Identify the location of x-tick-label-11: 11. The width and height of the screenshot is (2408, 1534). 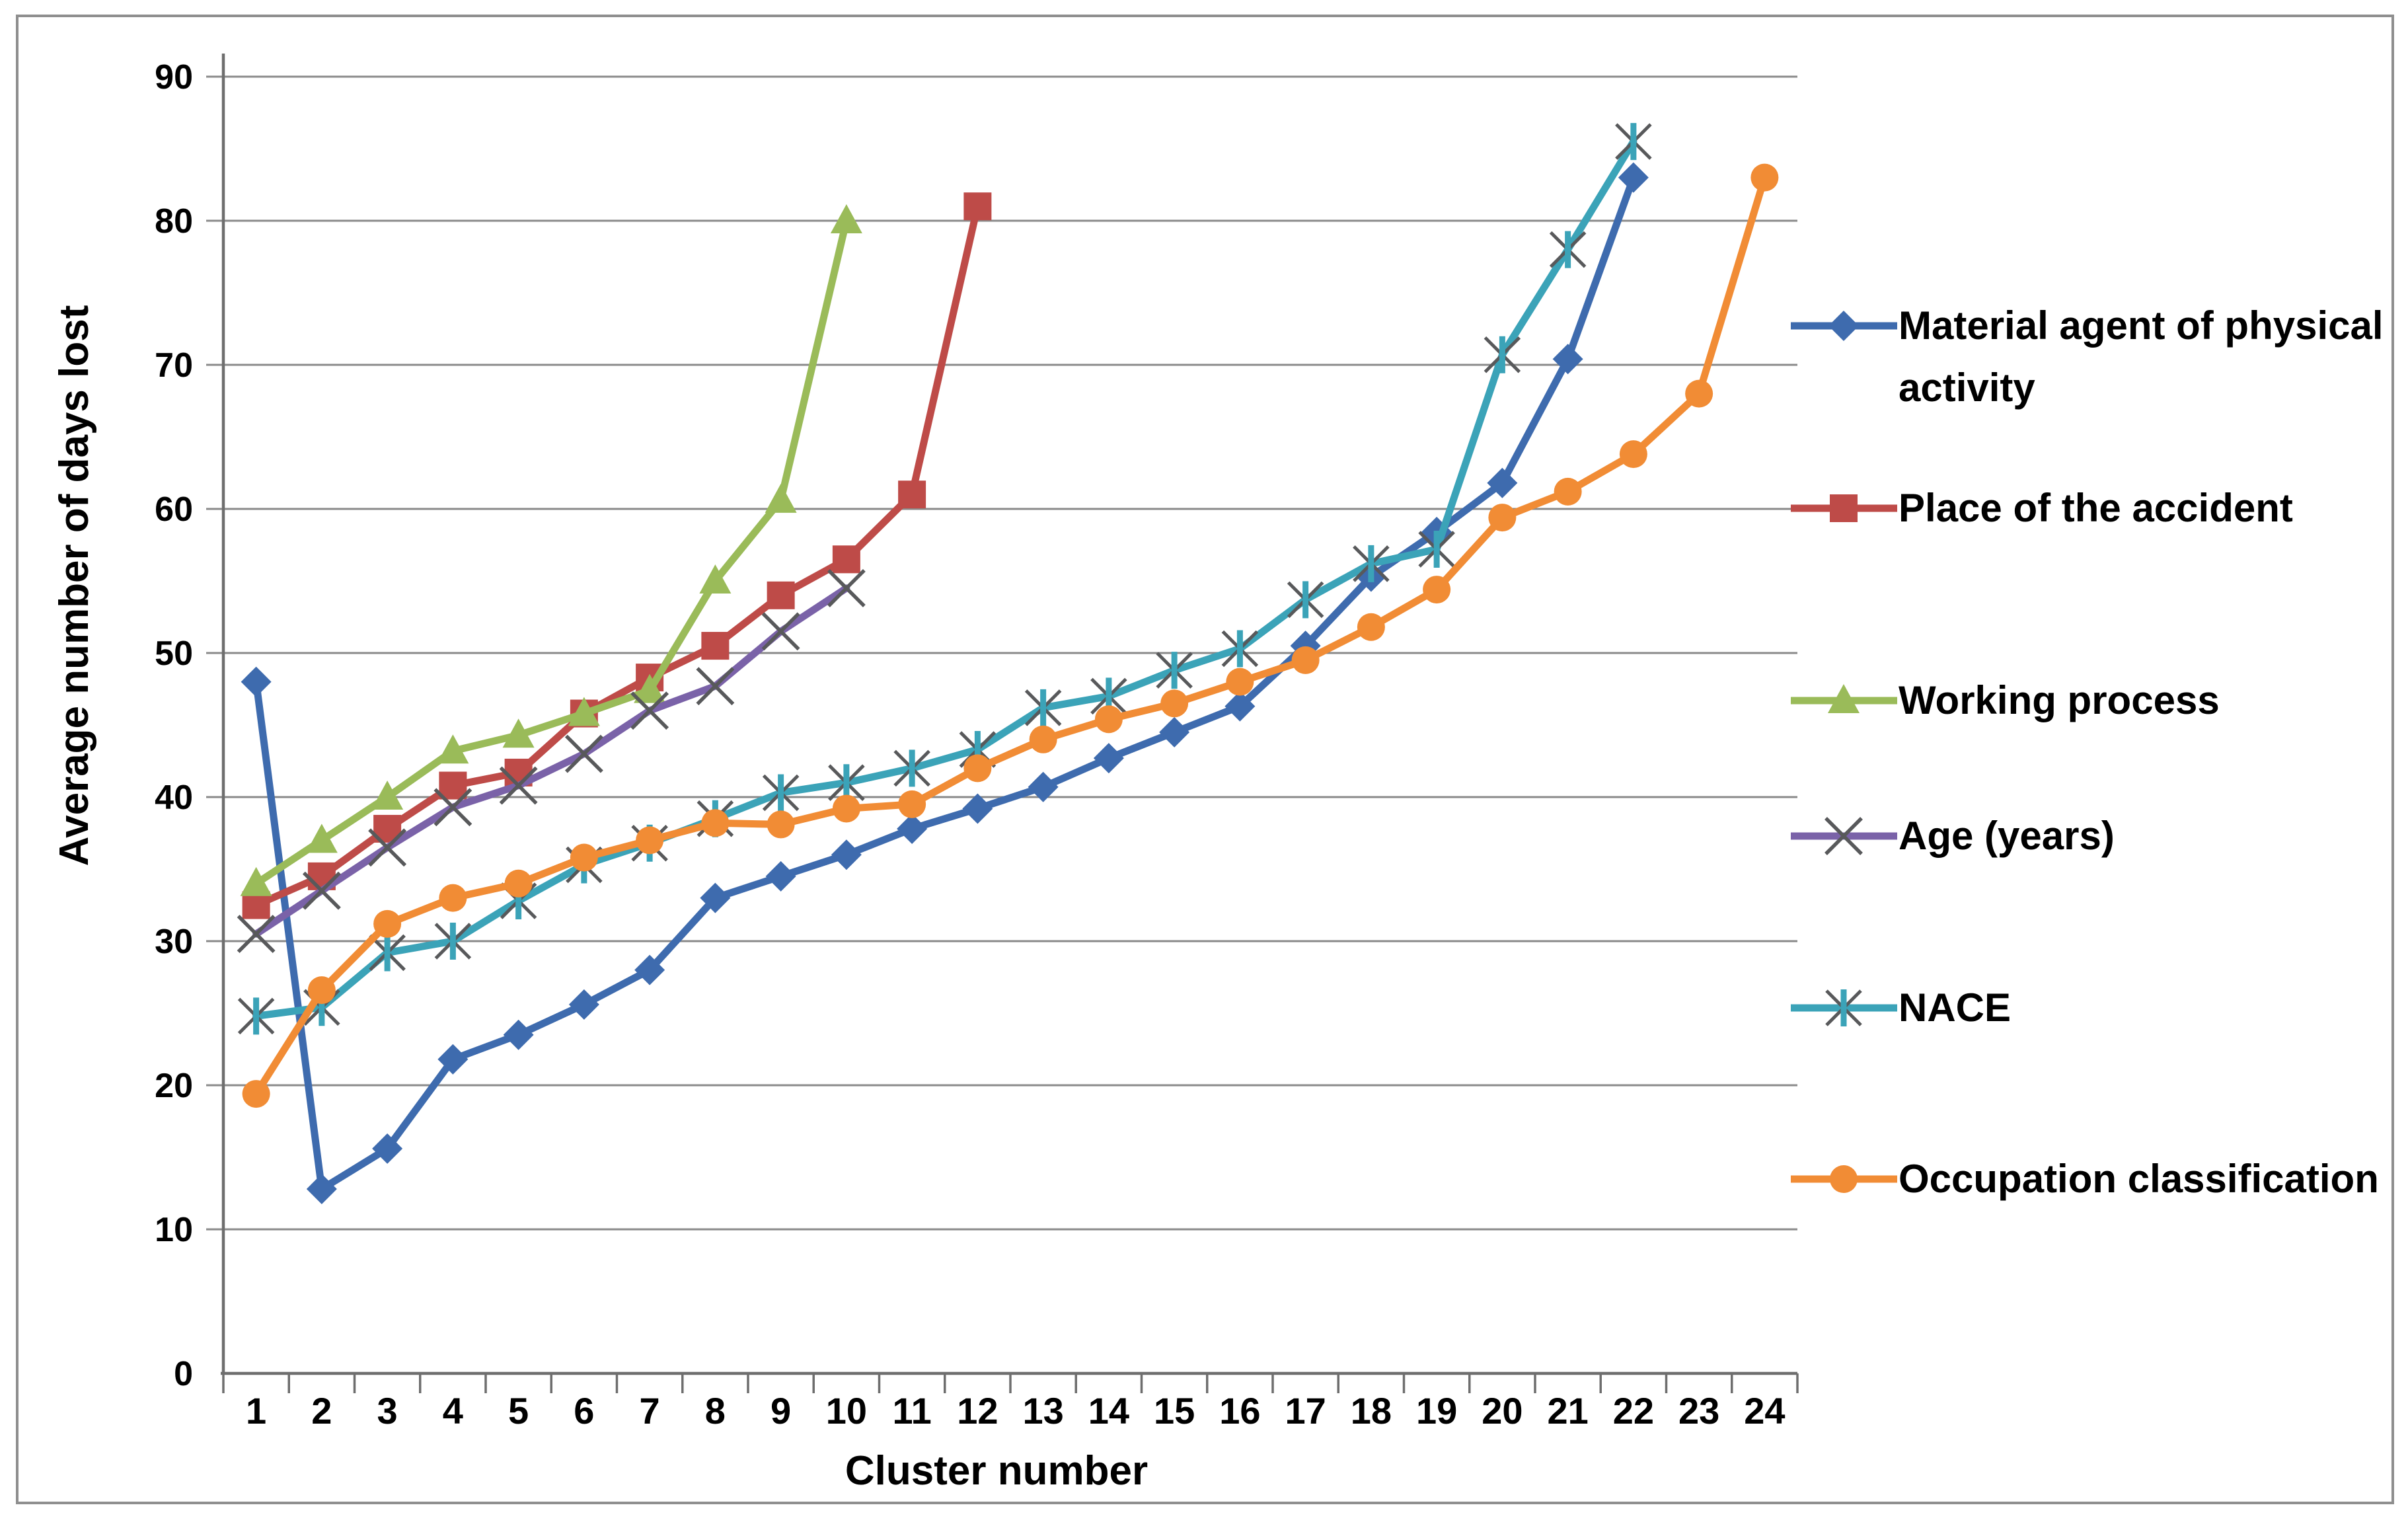
(912, 1411).